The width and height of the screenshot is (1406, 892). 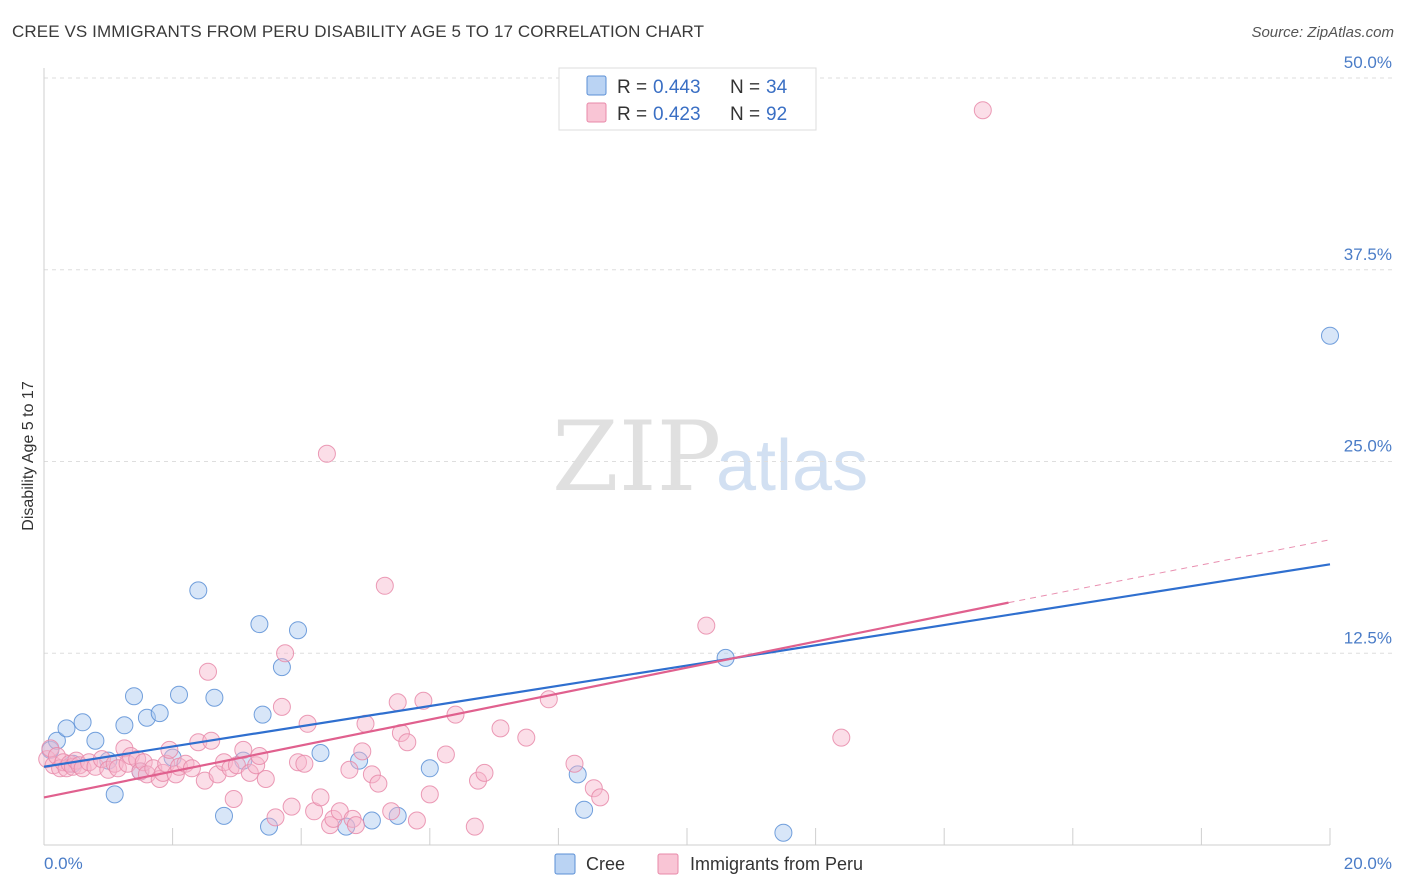 I want to click on y-tick-label-2: 37.5%, so click(x=1368, y=254).